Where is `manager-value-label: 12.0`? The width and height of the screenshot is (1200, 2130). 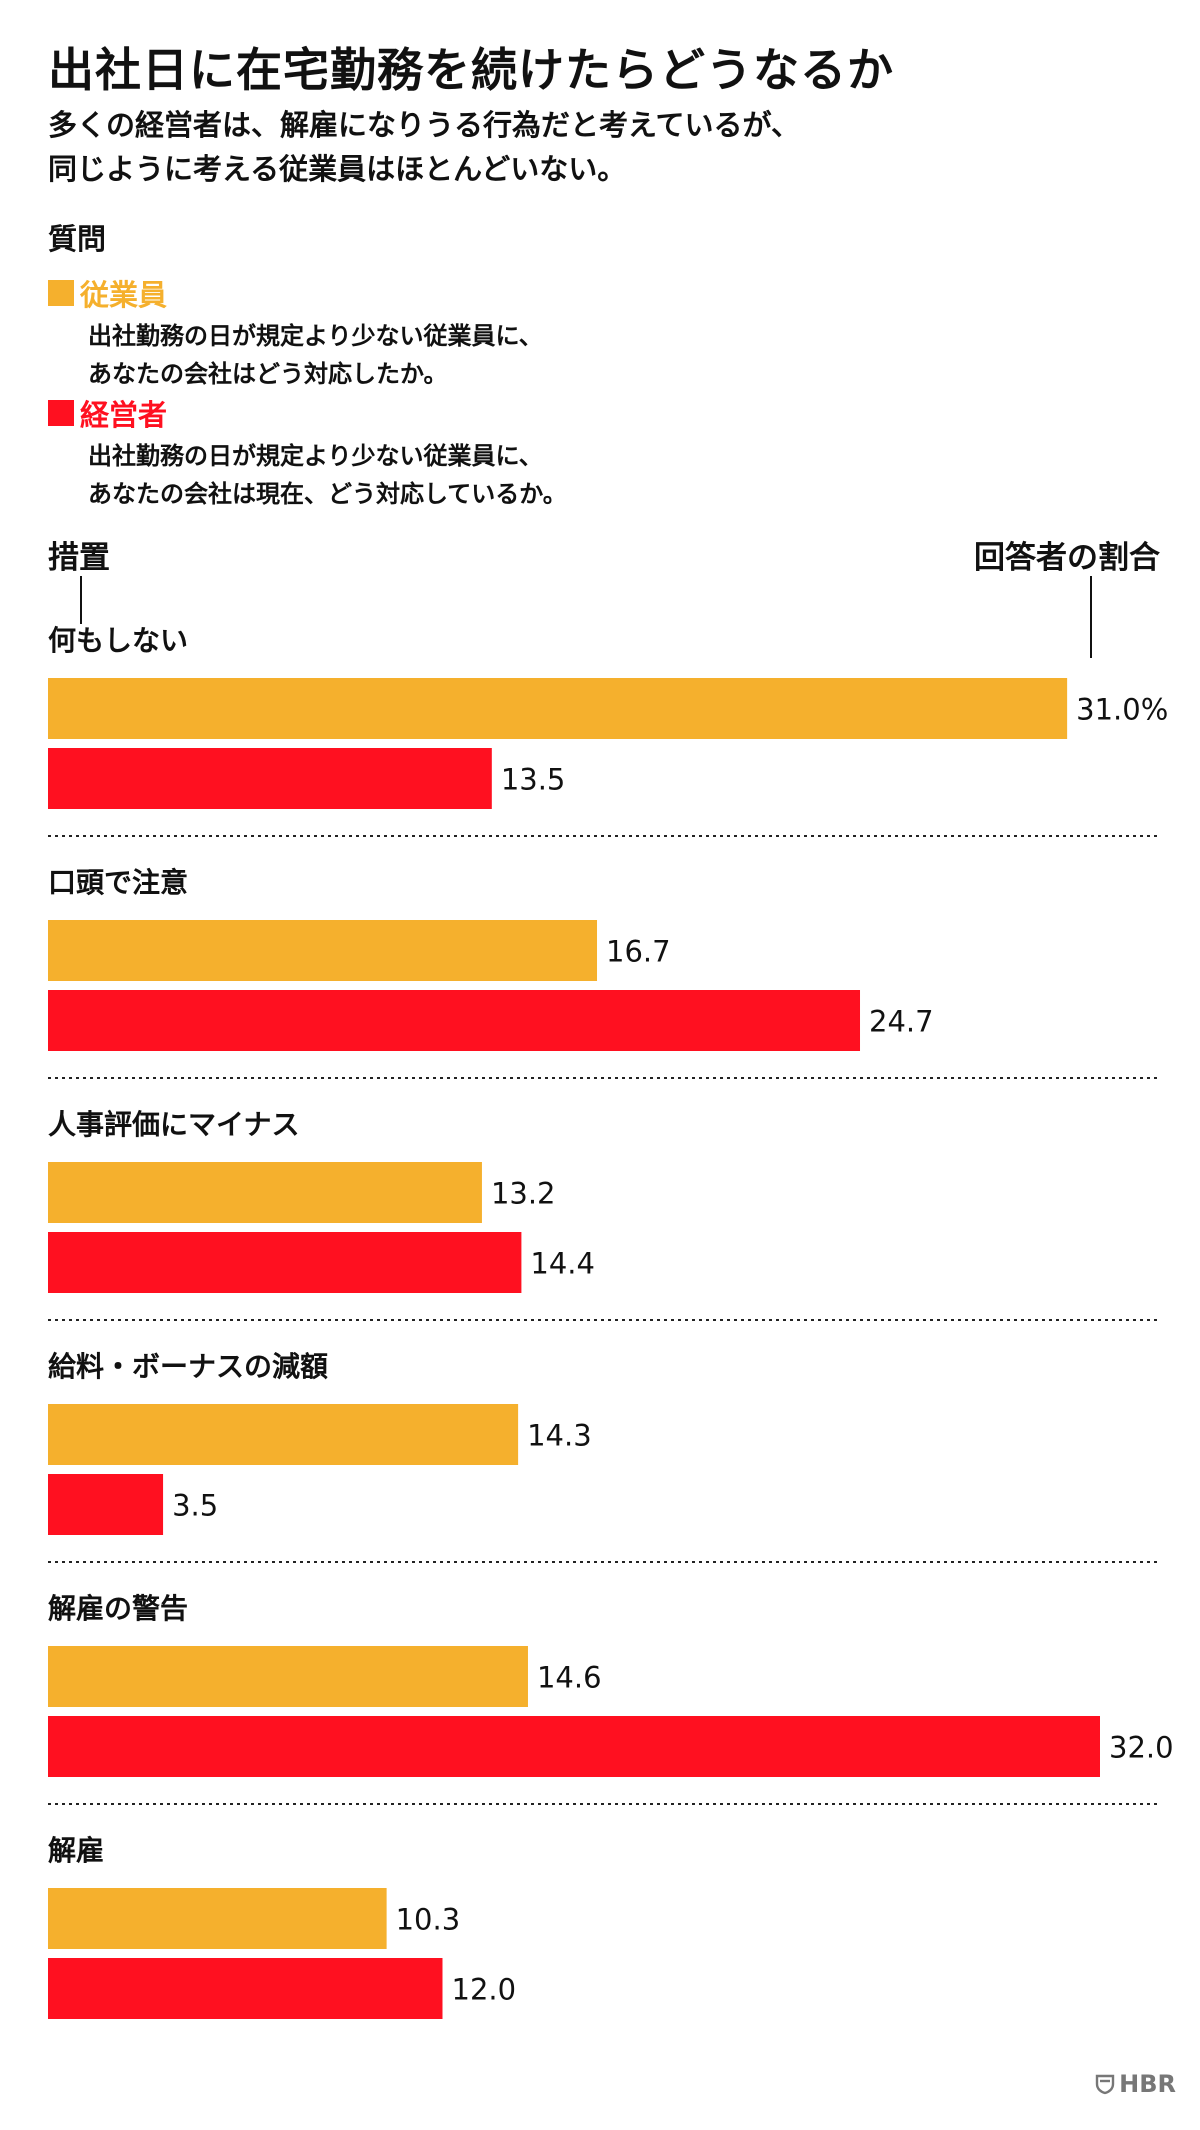 manager-value-label: 12.0 is located at coordinates (484, 1990).